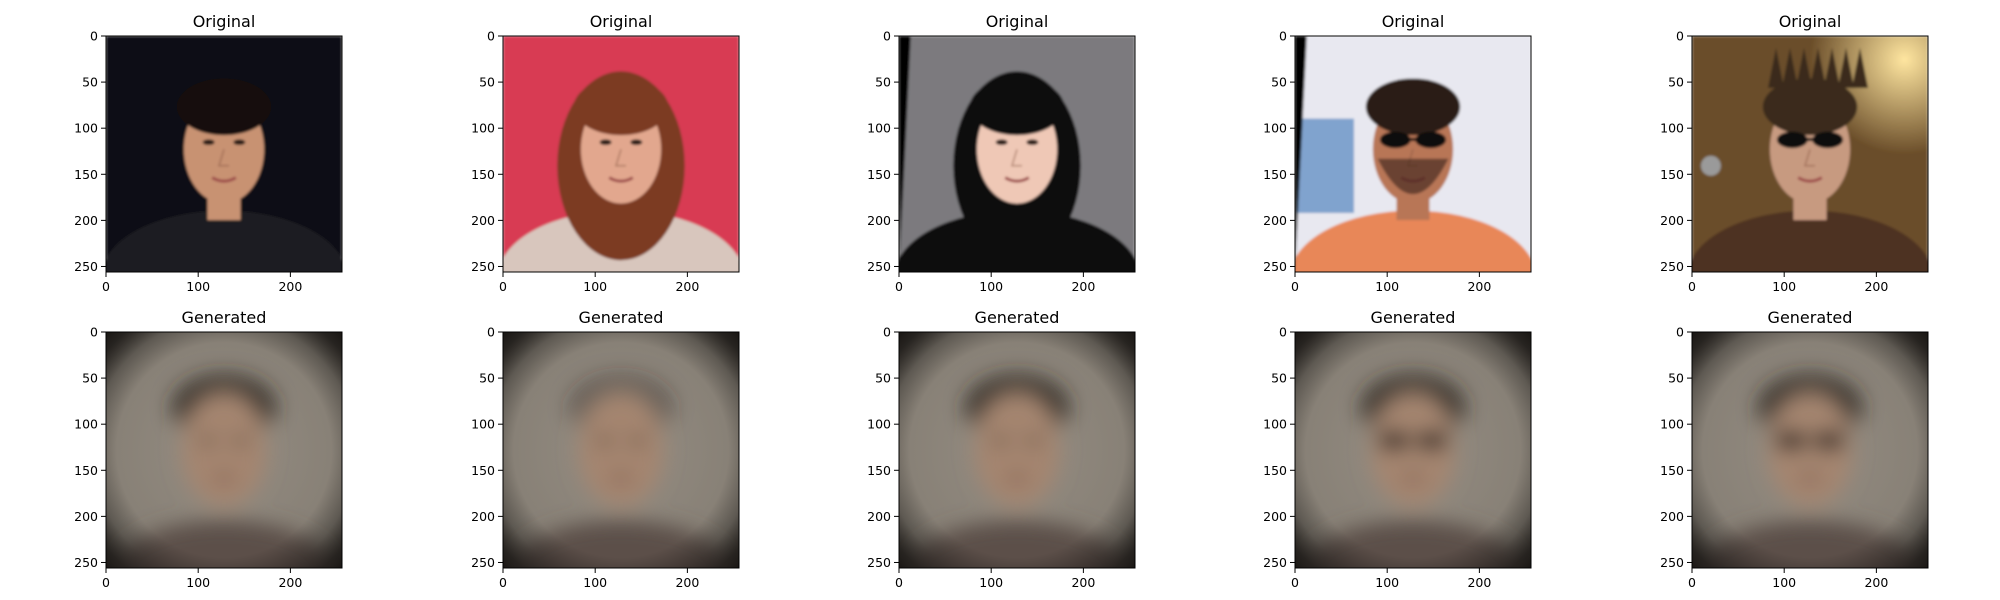  I want to click on original-image-panel-4: Original 0 100 200 0 50 100 150 200 250, so click(1397, 153).